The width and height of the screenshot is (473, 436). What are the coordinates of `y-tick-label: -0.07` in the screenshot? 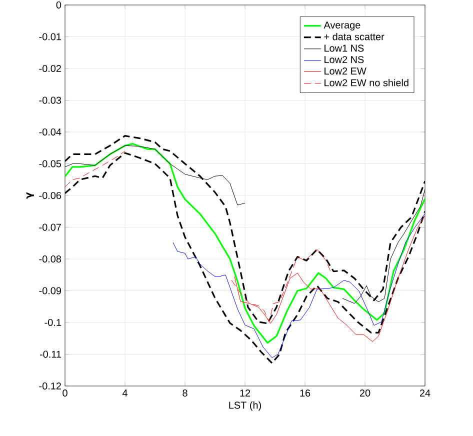 It's located at (50, 227).